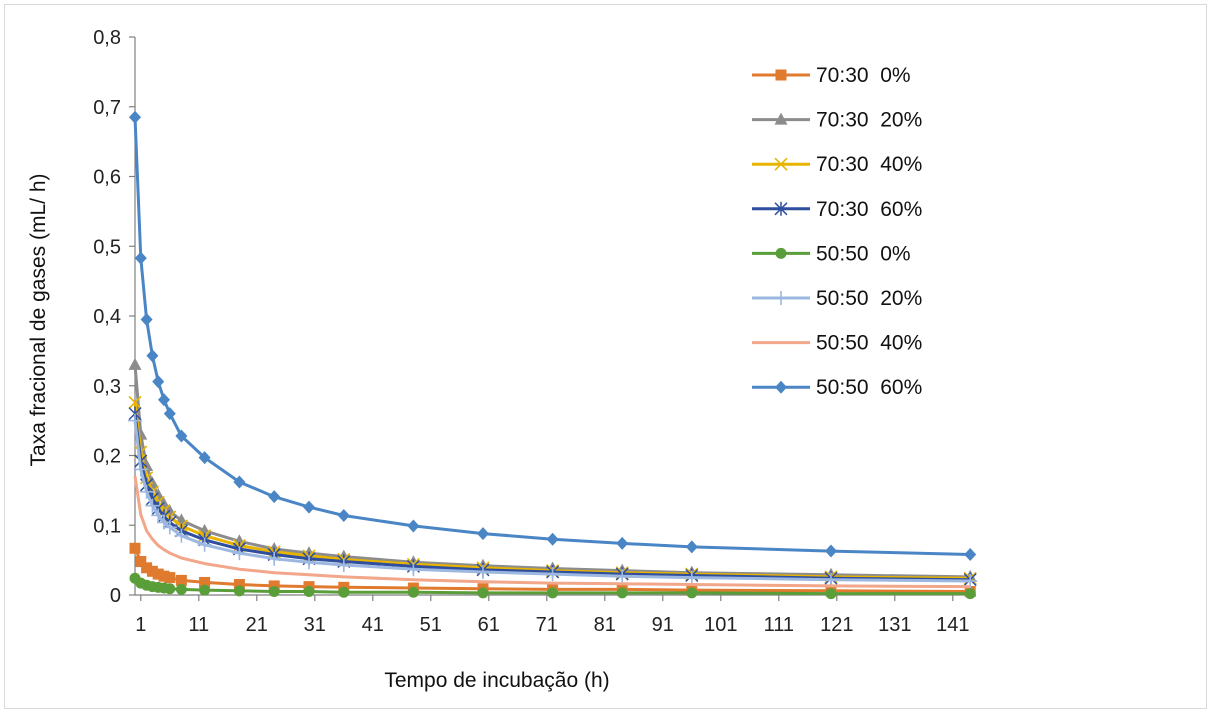 The width and height of the screenshot is (1211, 713). Describe the element at coordinates (107, 247) in the screenshot. I see `y-tick-label: 0,5` at that location.